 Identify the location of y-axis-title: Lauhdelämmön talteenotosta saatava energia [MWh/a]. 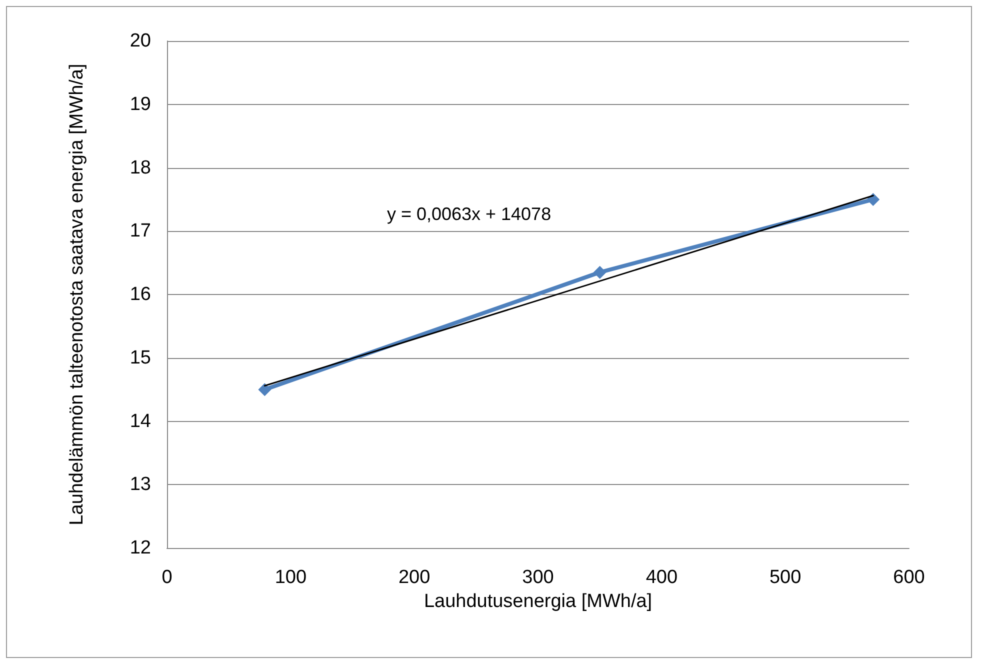
(77, 295).